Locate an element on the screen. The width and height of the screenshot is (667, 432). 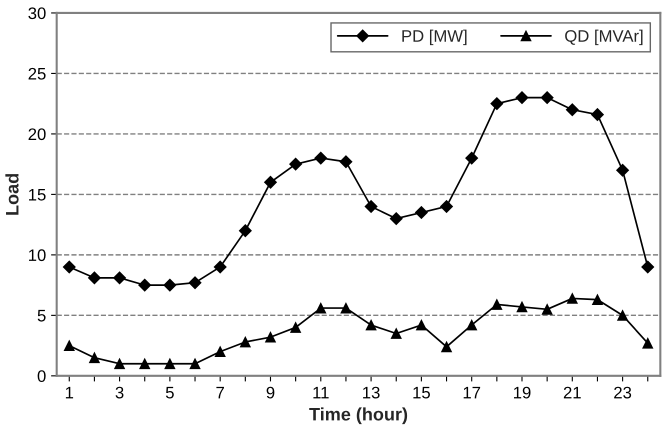
y-tick-label: 20 is located at coordinates (37, 134).